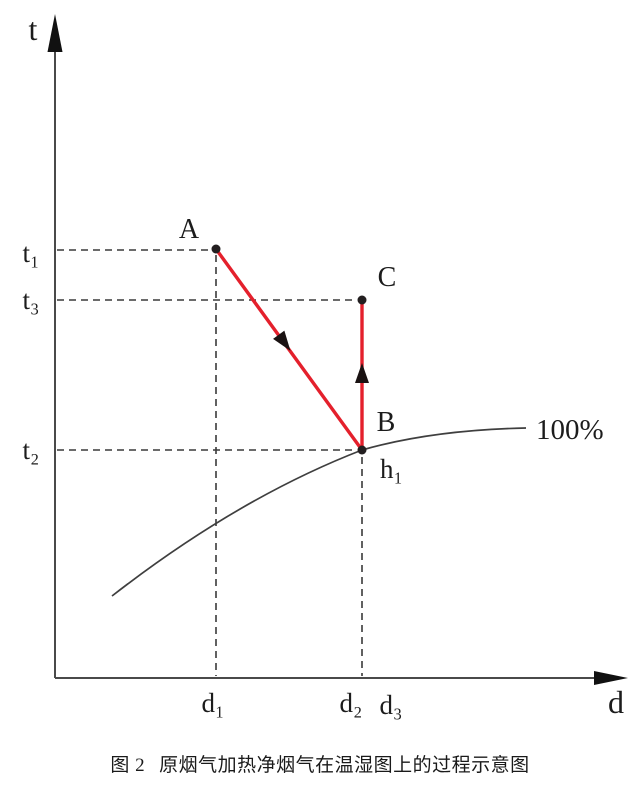  Describe the element at coordinates (362, 373) in the screenshot. I see `arrowhead-b-c-icon` at that location.